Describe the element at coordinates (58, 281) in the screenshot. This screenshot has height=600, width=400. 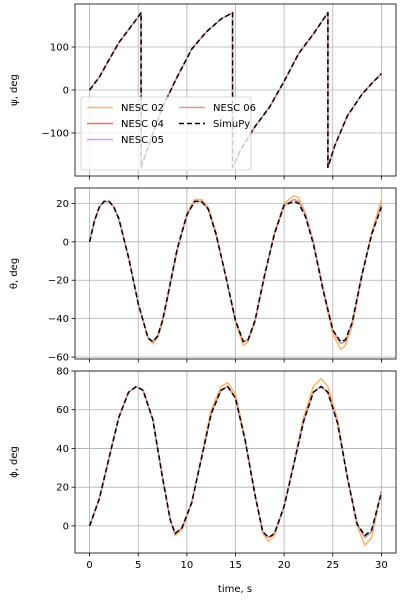
I see `y-tick-label: −20` at that location.